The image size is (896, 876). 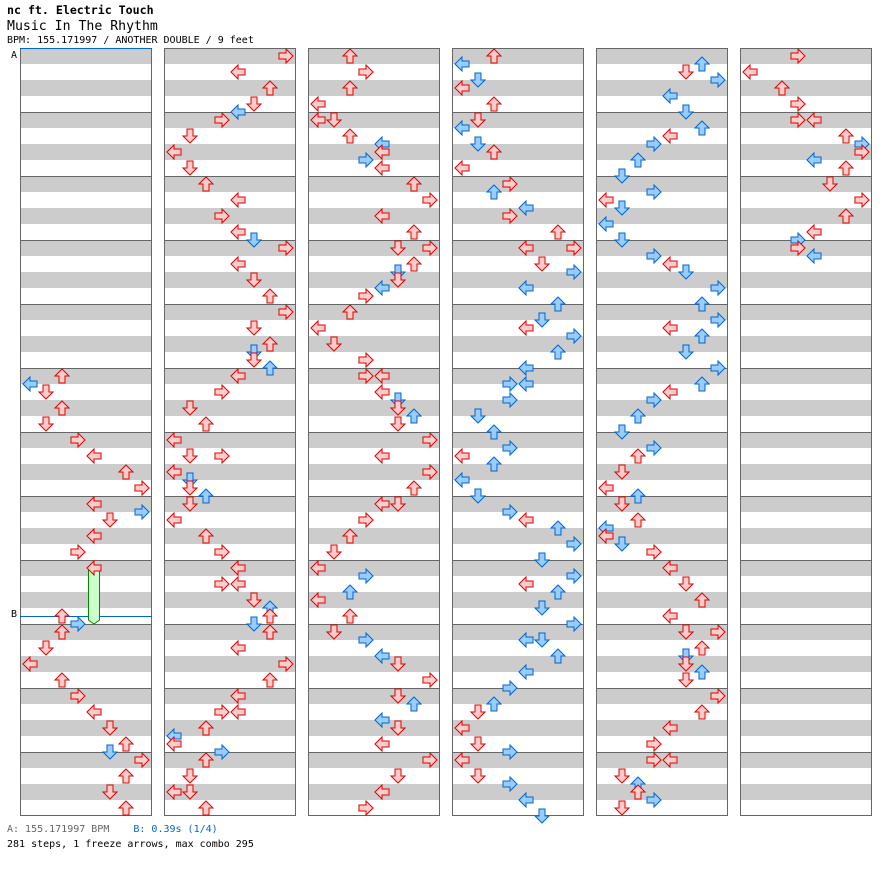 I want to click on chart-artist-title: nc ft. Electric Touch, so click(x=80, y=10).